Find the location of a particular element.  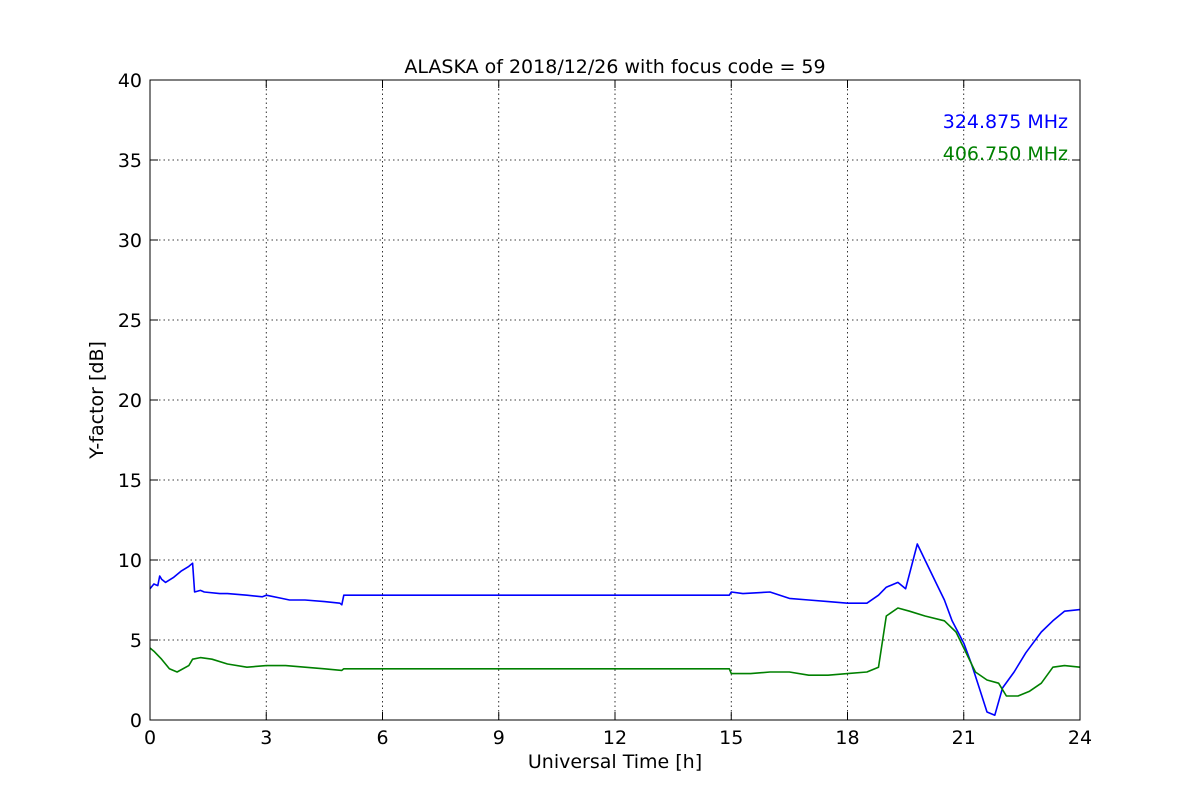

x-tick-label: 18 is located at coordinates (847, 738).